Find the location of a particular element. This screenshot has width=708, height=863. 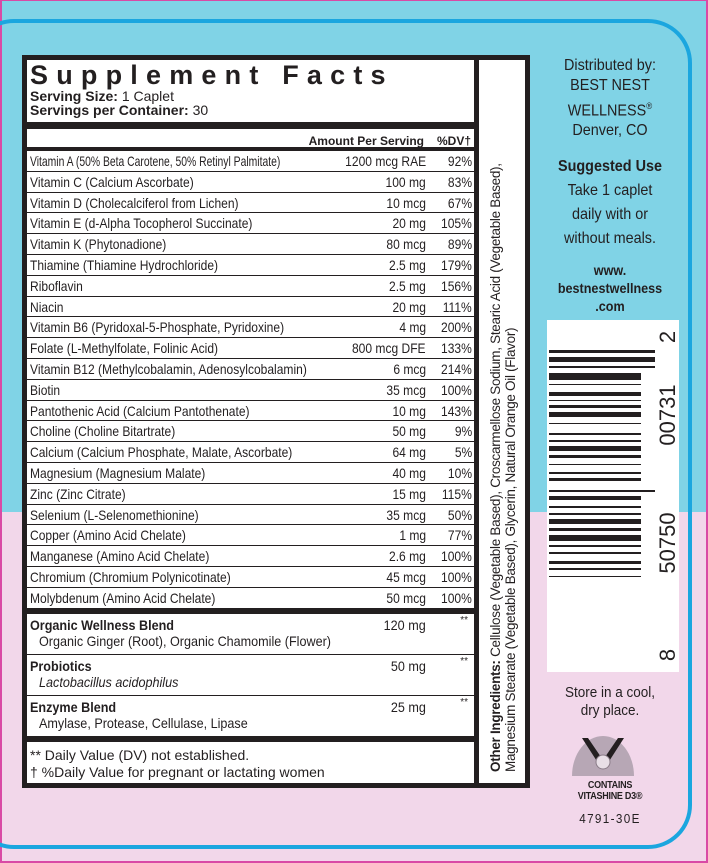

nutrient-dv: 67% is located at coordinates (459, 202).